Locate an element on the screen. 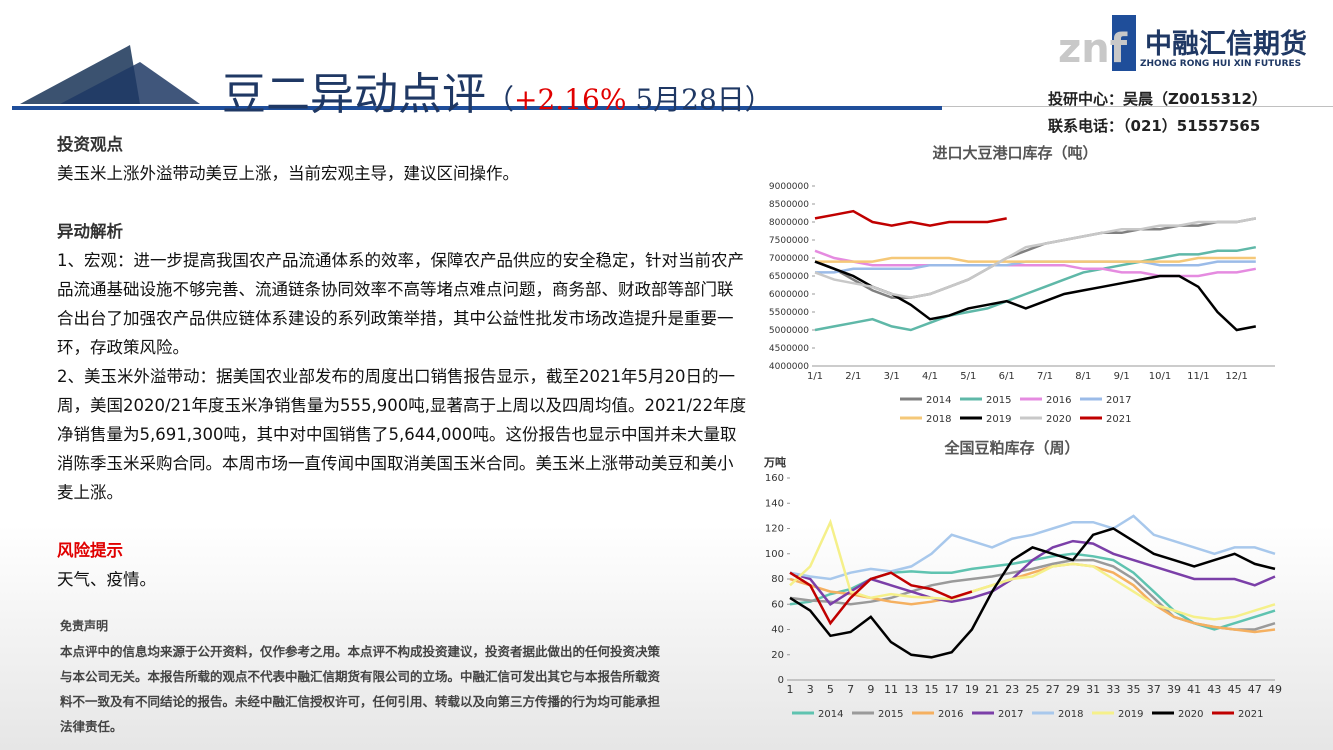  x-tick-label: 31 is located at coordinates (1093, 689).